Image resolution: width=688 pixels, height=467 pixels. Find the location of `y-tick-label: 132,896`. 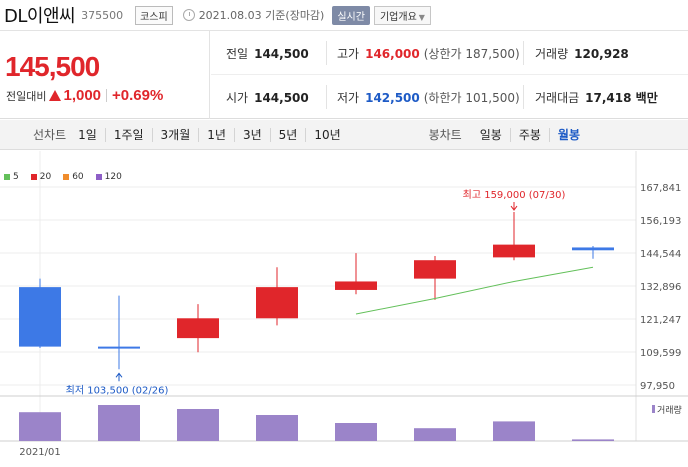

y-tick-label: 132,896 is located at coordinates (660, 287).